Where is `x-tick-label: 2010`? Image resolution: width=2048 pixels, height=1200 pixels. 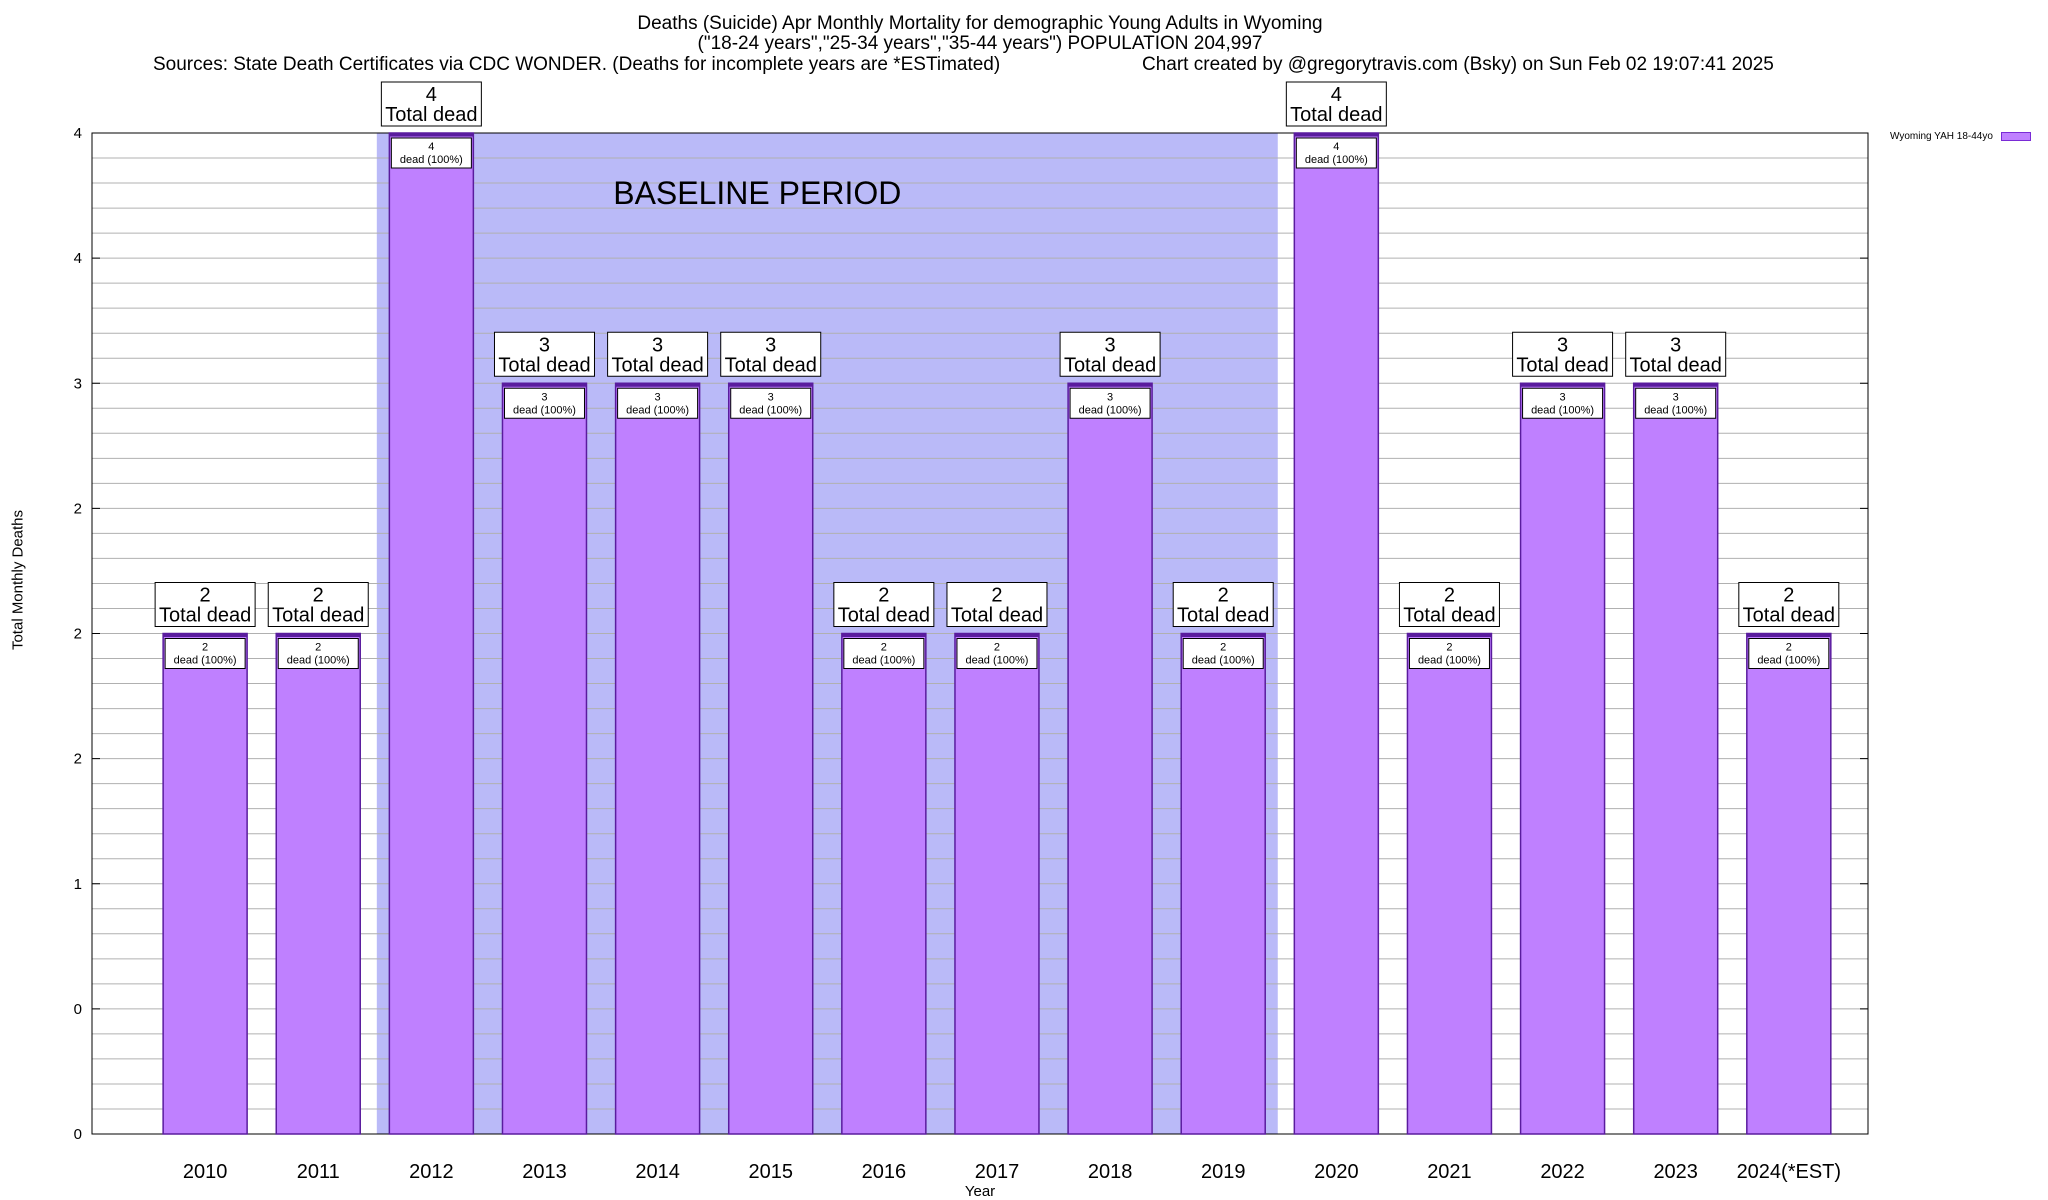 x-tick-label: 2010 is located at coordinates (205, 1172).